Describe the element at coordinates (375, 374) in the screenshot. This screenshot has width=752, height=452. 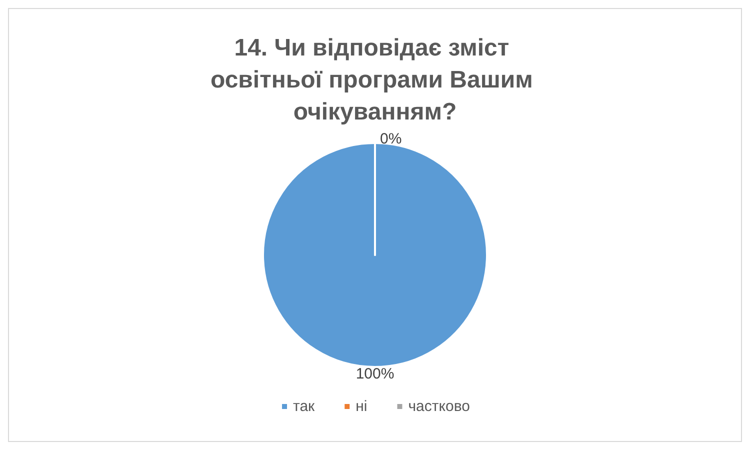
I see `data-label: 100%` at that location.